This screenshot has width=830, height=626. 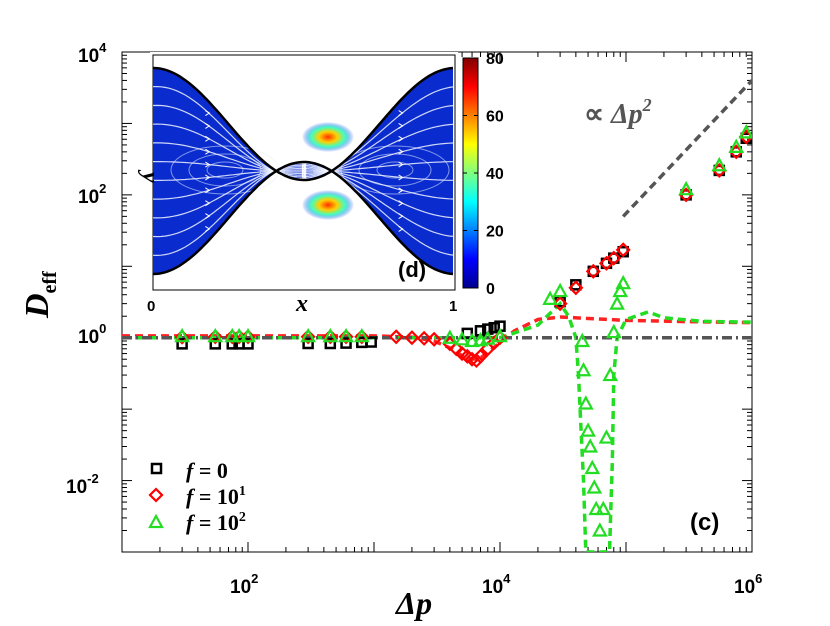 I want to click on legend-label-f10: f = 101, so click(x=216, y=496).